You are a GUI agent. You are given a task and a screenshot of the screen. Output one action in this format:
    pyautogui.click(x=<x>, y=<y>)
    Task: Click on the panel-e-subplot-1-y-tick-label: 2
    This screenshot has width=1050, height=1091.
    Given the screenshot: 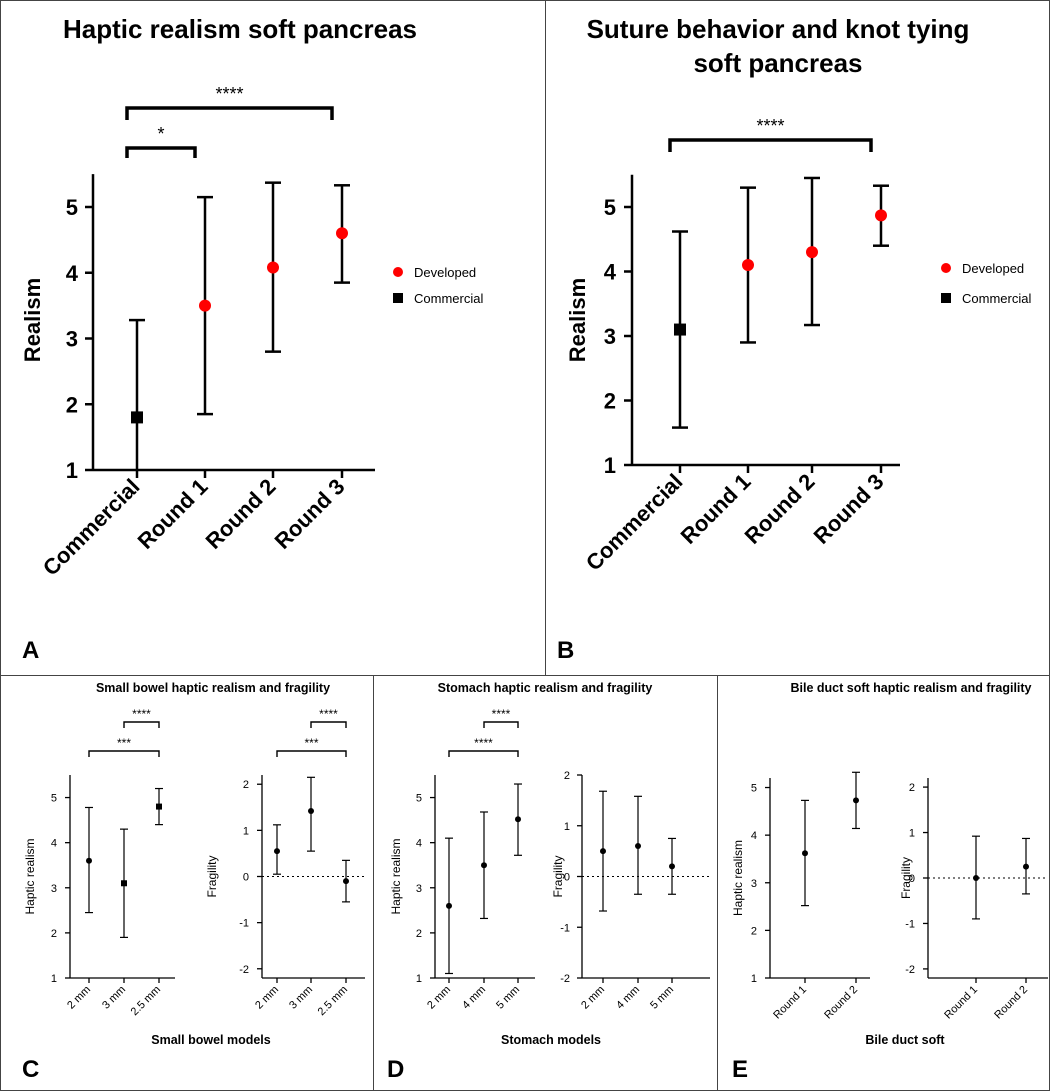 What is the action you would take?
    pyautogui.click(x=754, y=931)
    